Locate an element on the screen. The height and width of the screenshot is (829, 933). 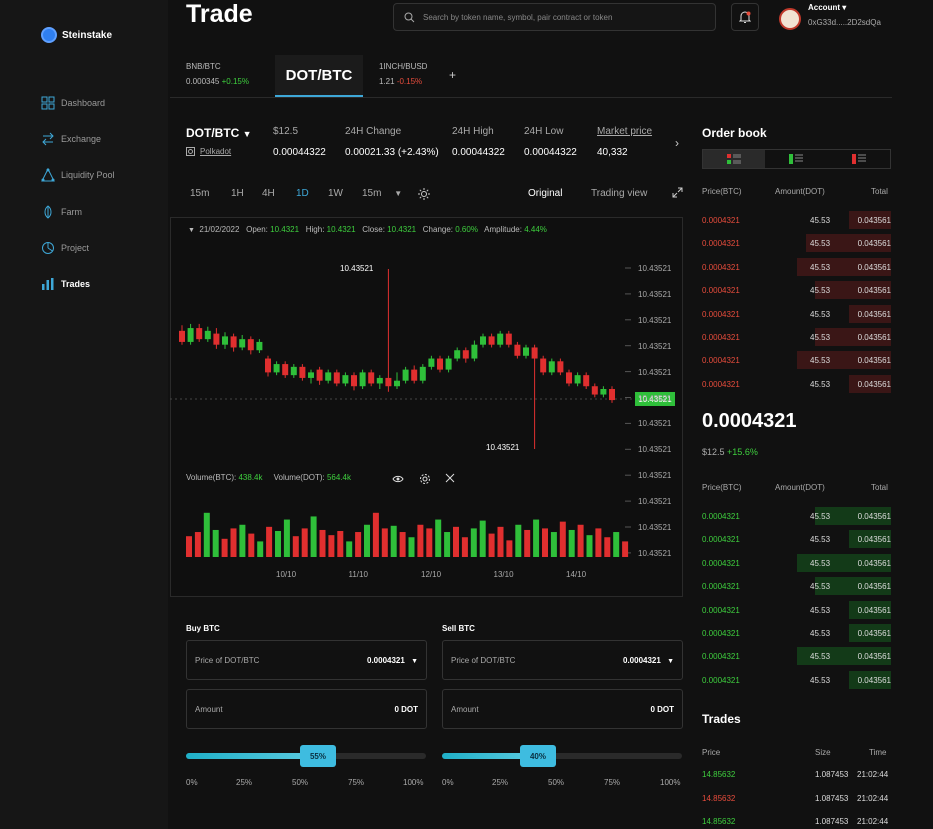
view-original: Original is located at coordinates (545, 193).